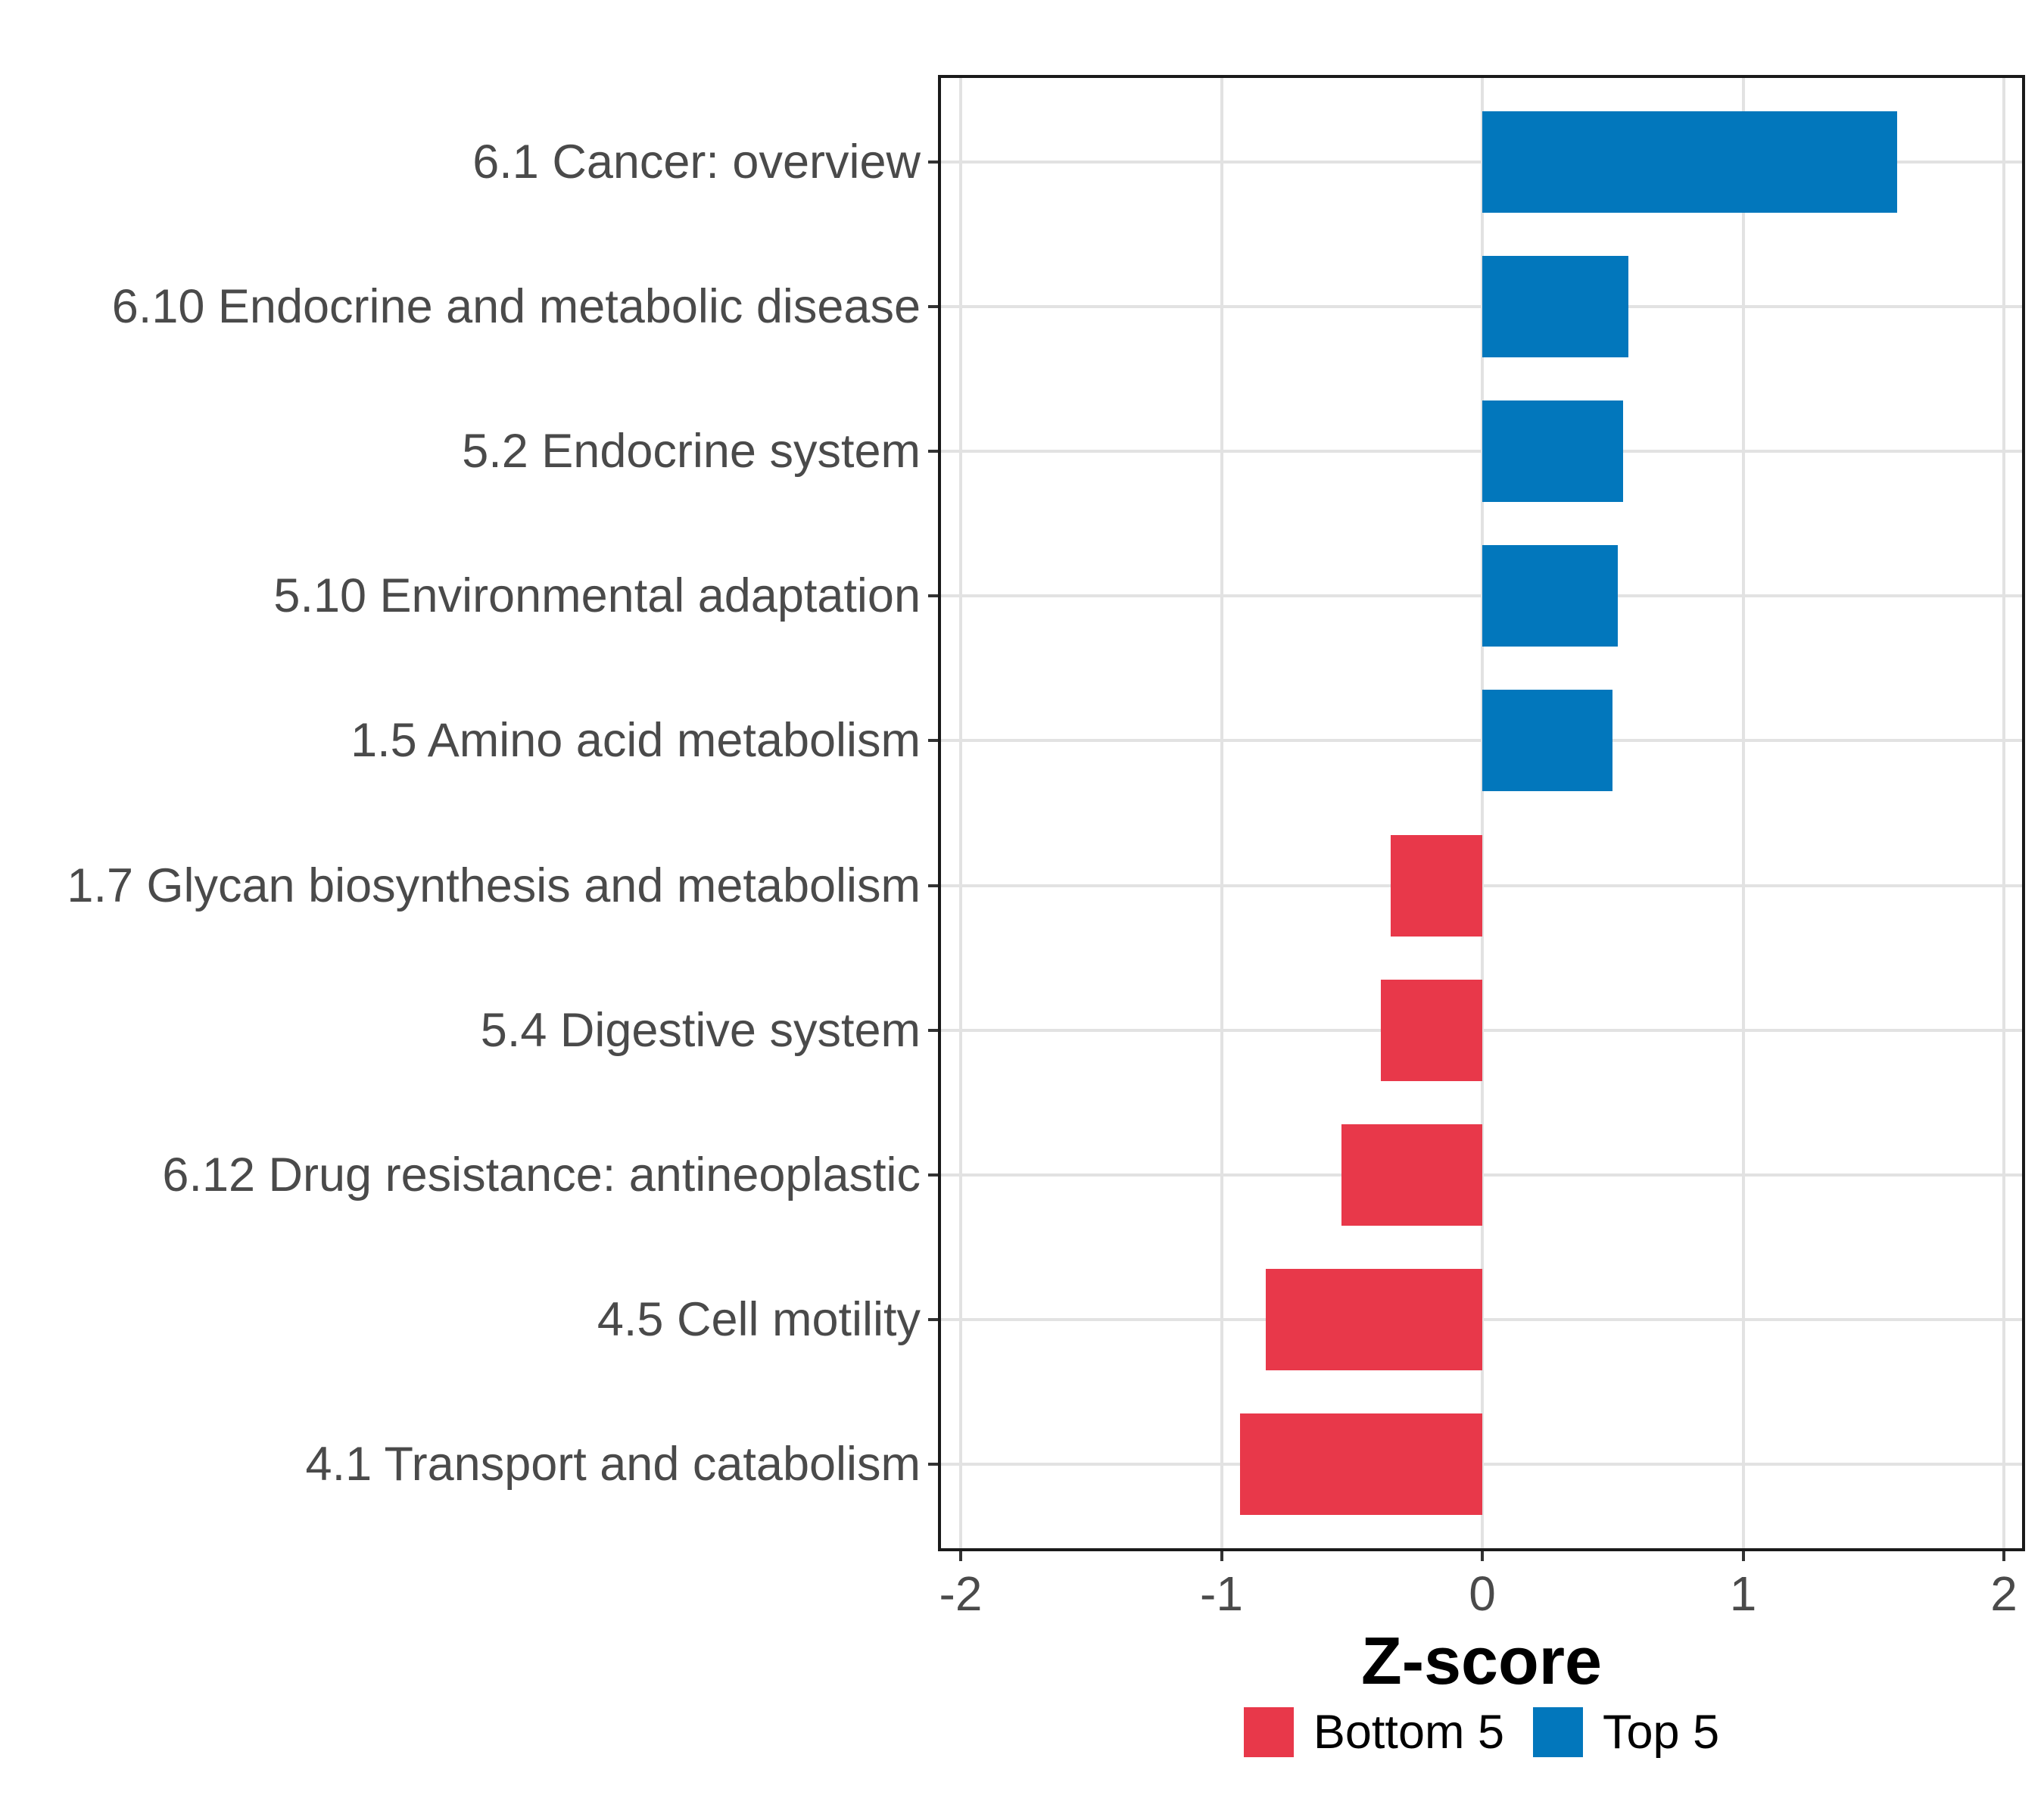 Image resolution: width=2044 pixels, height=1817 pixels. Describe the element at coordinates (494, 885) in the screenshot. I see `y-axis-label: 1.7 Glycan biosynthesis and metabolism` at that location.